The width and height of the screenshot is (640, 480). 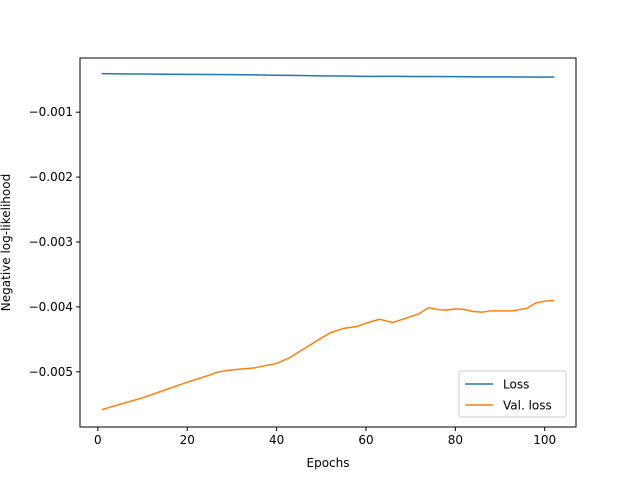 What do you see at coordinates (512, 394) in the screenshot?
I see `legend: Loss Val. loss` at bounding box center [512, 394].